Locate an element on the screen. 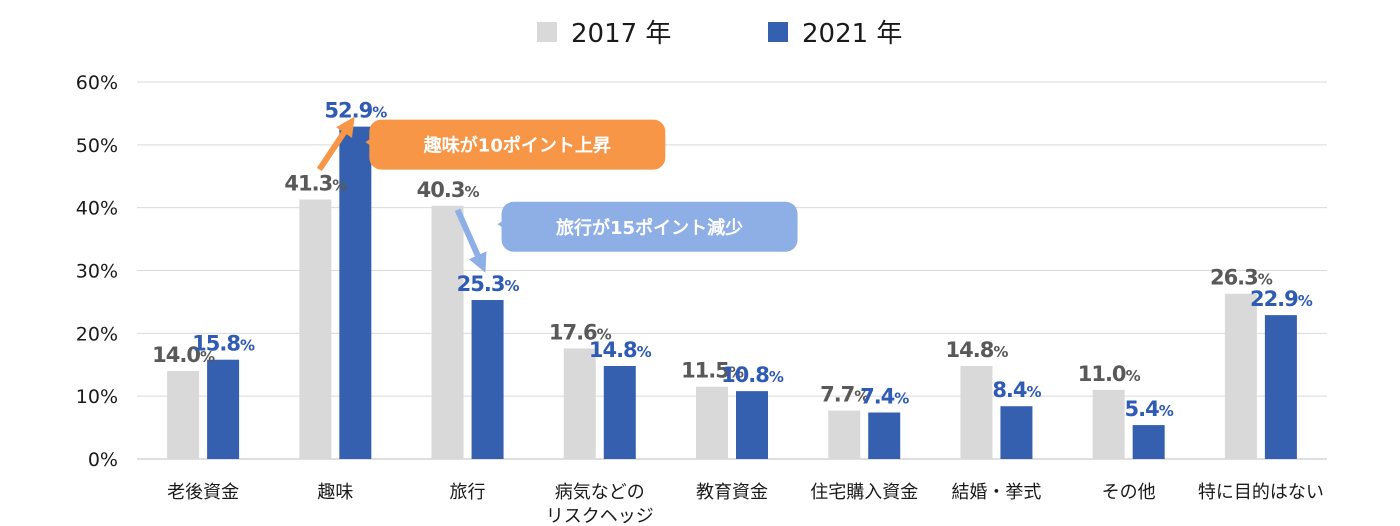 The height and width of the screenshot is (526, 1400). y-axis-ticks: 0% 10% 20% 30% 40% 50% 60% is located at coordinates (97, 271).